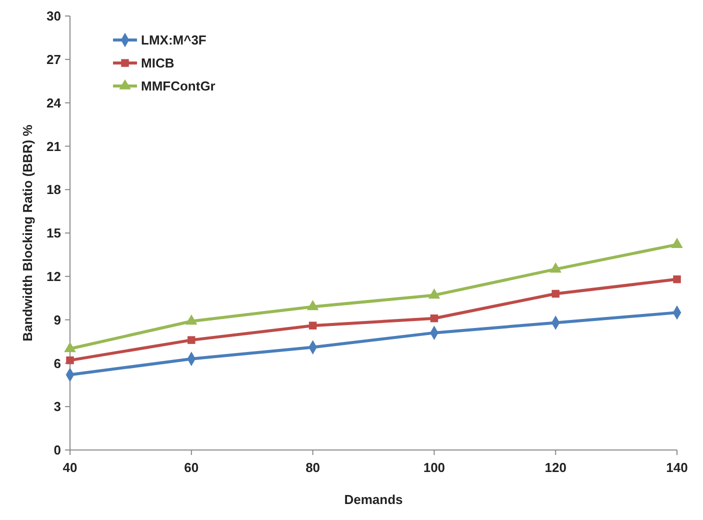 Image resolution: width=703 pixels, height=520 pixels. Describe the element at coordinates (53, 146) in the screenshot. I see `y-tick-label: 21` at that location.